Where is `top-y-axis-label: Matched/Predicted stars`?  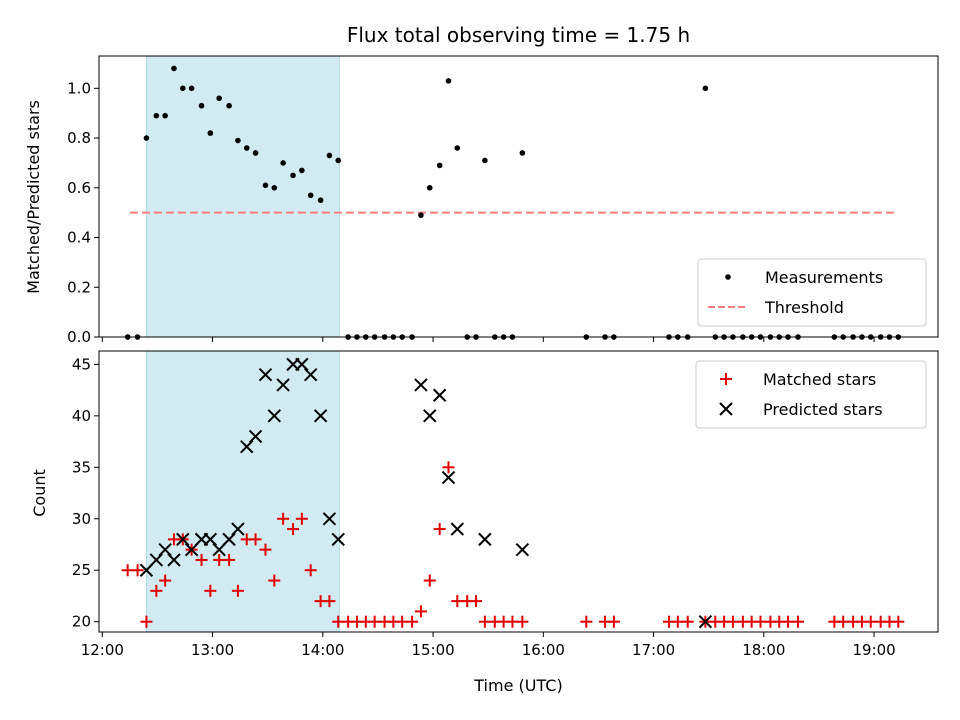
top-y-axis-label: Matched/Predicted stars is located at coordinates (33, 197).